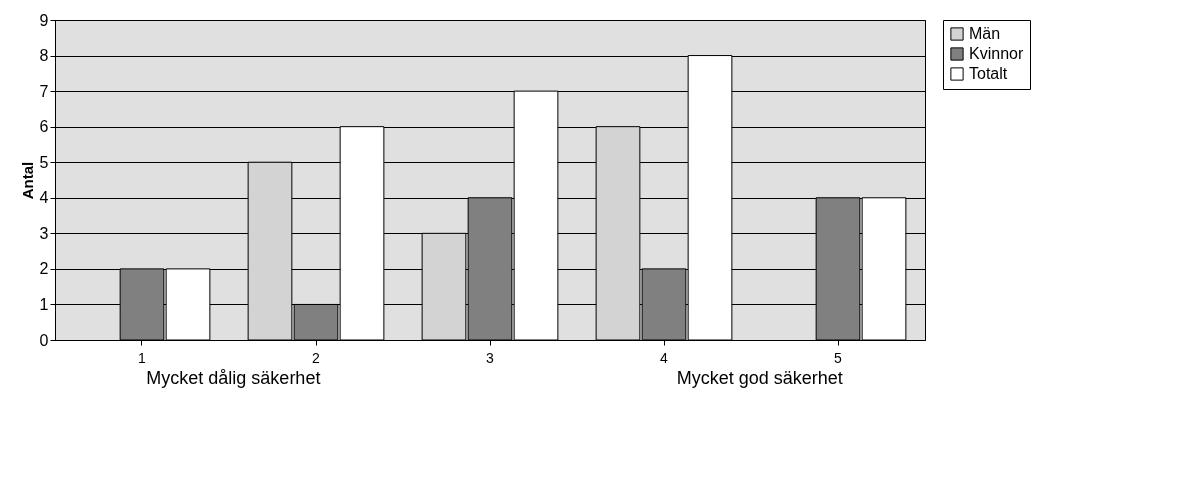 This screenshot has width=1192, height=491. What do you see at coordinates (44, 233) in the screenshot?
I see `y-tick-label: 3` at bounding box center [44, 233].